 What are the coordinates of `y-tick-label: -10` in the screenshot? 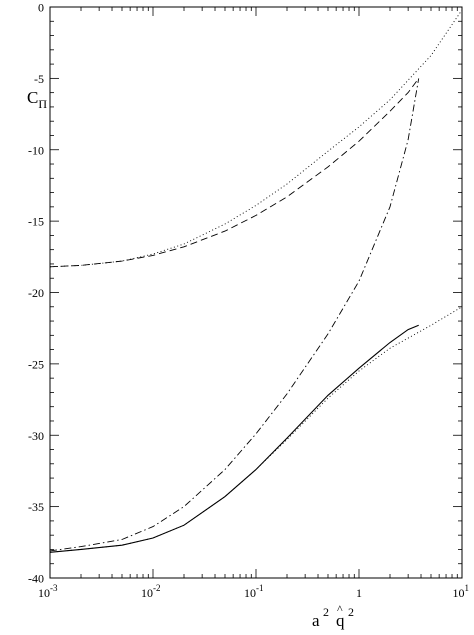 It's located at (36, 150).